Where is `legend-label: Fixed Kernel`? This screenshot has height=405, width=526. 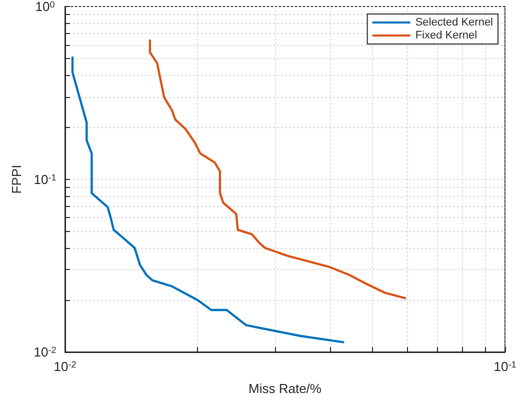
legend-label: Fixed Kernel is located at coordinates (446, 36).